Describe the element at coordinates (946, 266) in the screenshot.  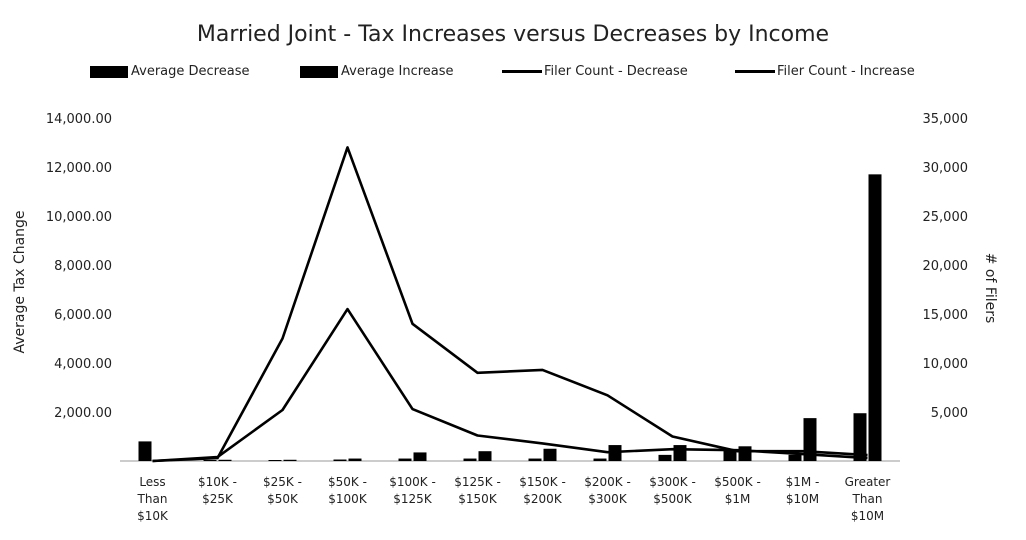
I see `y2-tick-label: 20,000` at that location.